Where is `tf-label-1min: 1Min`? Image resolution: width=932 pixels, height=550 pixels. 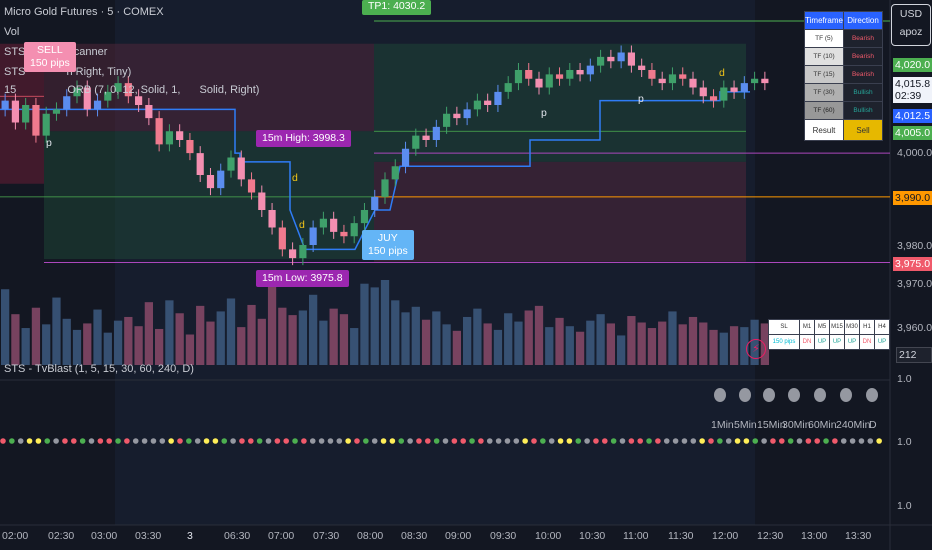
tf-label-1min: 1Min is located at coordinates (722, 425).